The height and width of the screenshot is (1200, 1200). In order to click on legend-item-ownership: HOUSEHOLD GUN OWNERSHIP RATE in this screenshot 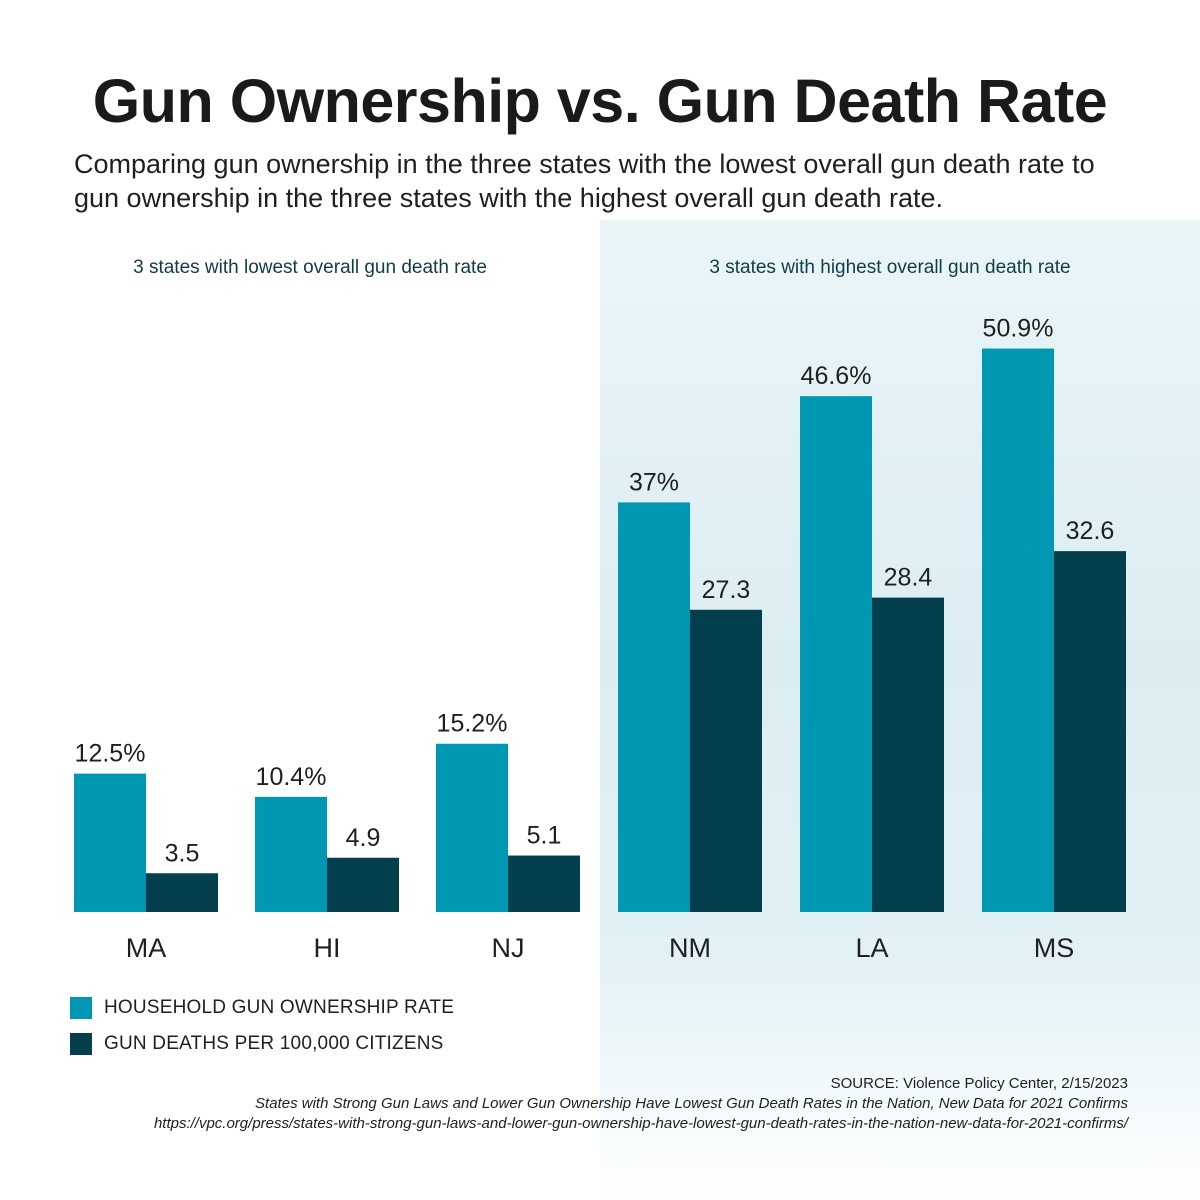, I will do `click(262, 1008)`.